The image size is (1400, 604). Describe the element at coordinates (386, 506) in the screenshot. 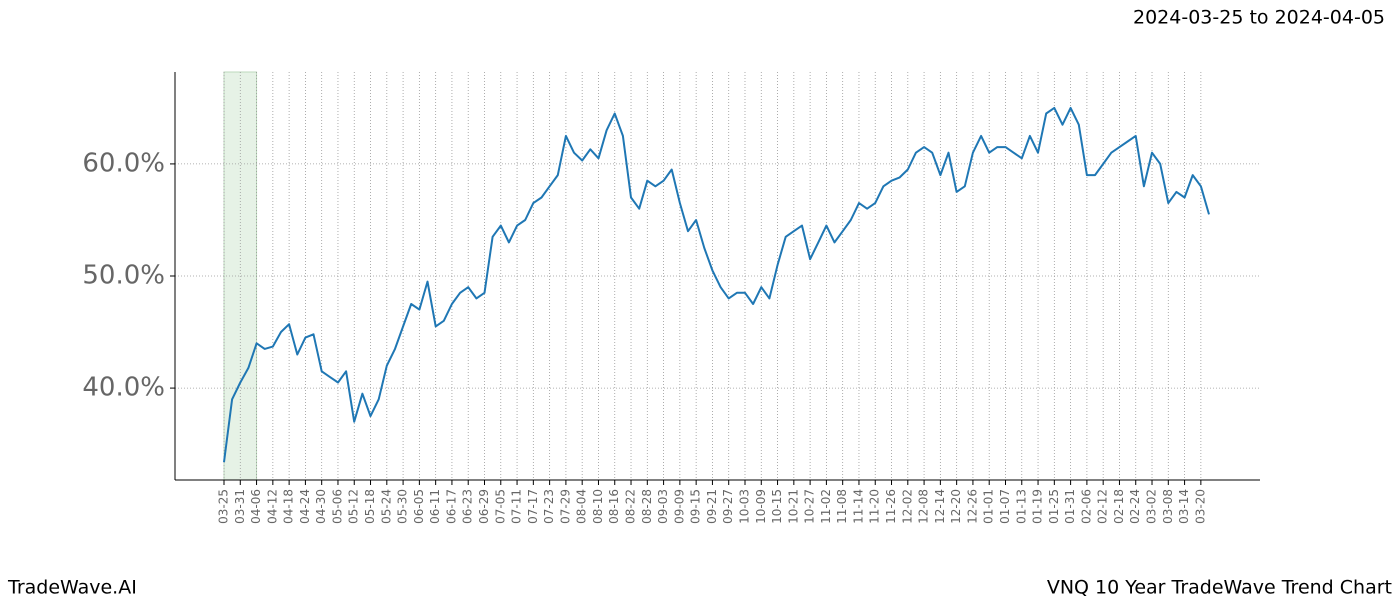

I see `x-tick-label: 05-24` at that location.